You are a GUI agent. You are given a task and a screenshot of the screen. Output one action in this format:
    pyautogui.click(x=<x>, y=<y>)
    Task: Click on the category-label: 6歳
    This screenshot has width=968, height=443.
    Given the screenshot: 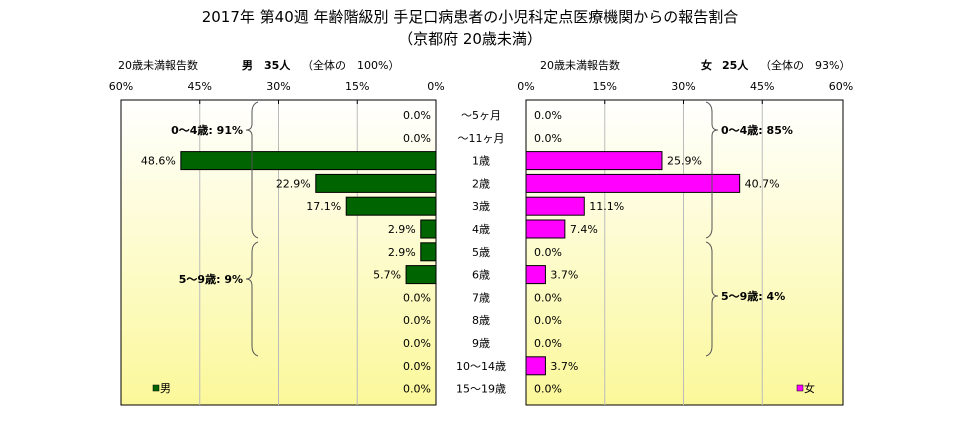 What is the action you would take?
    pyautogui.click(x=481, y=275)
    